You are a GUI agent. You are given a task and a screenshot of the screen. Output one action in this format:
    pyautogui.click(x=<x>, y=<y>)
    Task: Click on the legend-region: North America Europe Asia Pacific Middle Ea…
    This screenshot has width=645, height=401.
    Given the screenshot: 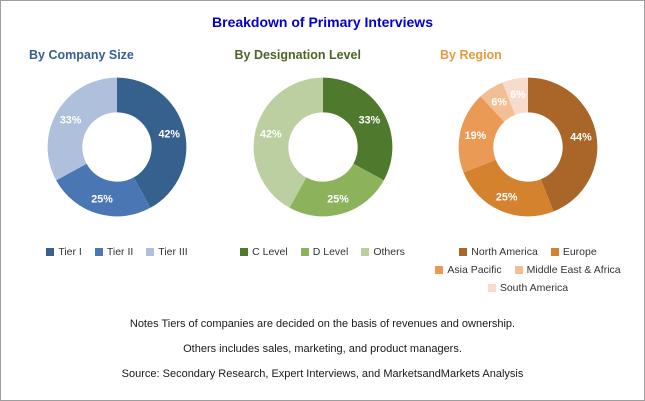 What is the action you would take?
    pyautogui.click(x=528, y=270)
    